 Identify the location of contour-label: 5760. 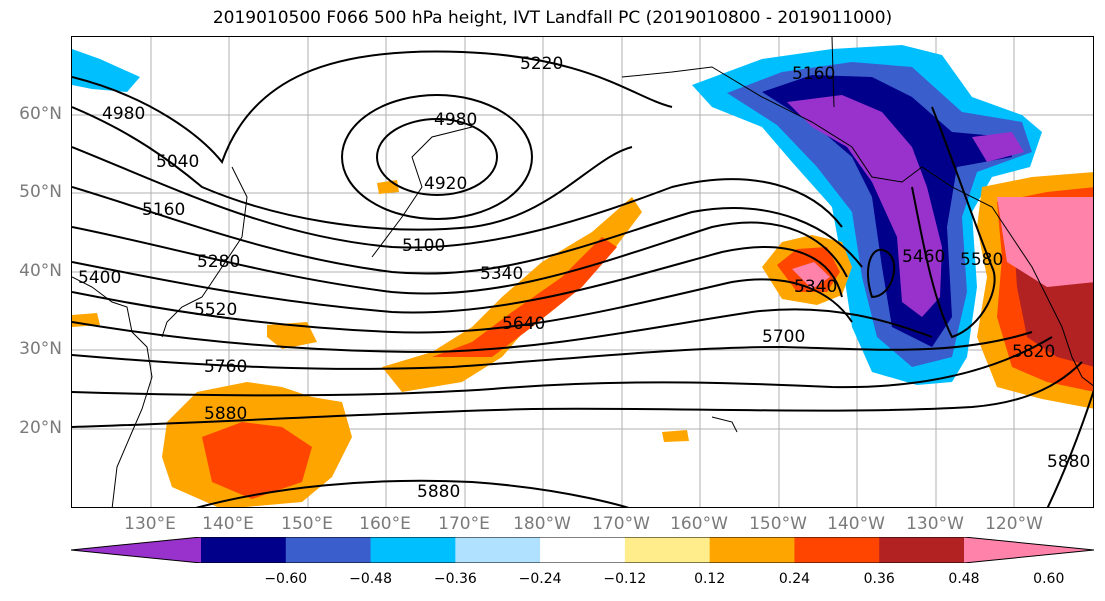
(225, 367).